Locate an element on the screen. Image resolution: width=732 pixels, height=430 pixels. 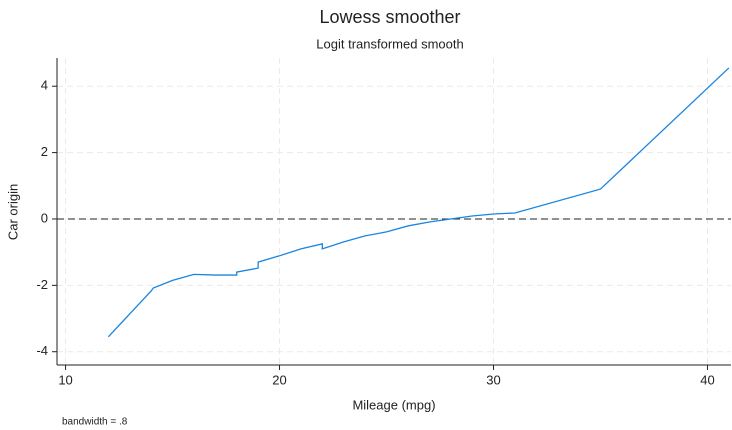
chart-title: Lowess smoother is located at coordinates (389, 17).